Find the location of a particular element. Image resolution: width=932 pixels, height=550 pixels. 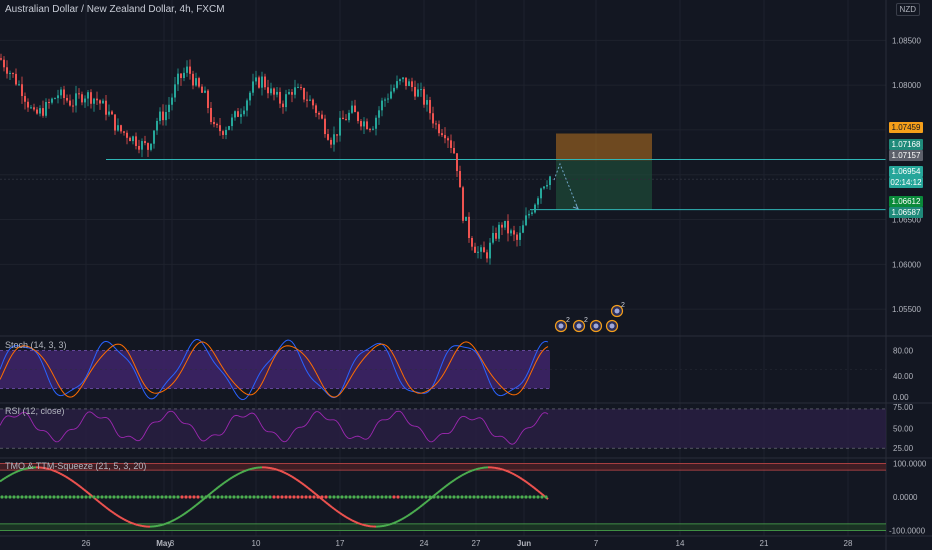

event-icon-dot is located at coordinates (579, 326).